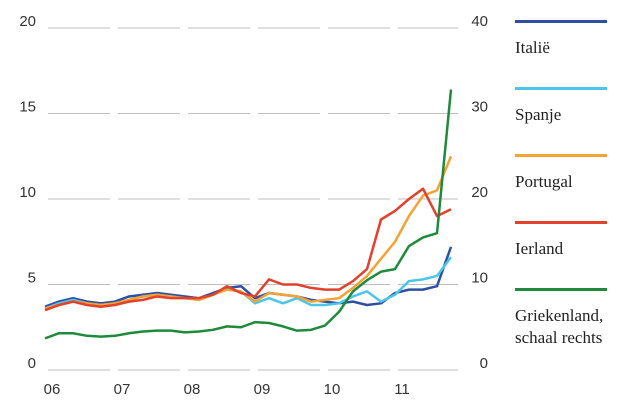 The height and width of the screenshot is (405, 630). What do you see at coordinates (248, 283) in the screenshot?
I see `series-line` at bounding box center [248, 283].